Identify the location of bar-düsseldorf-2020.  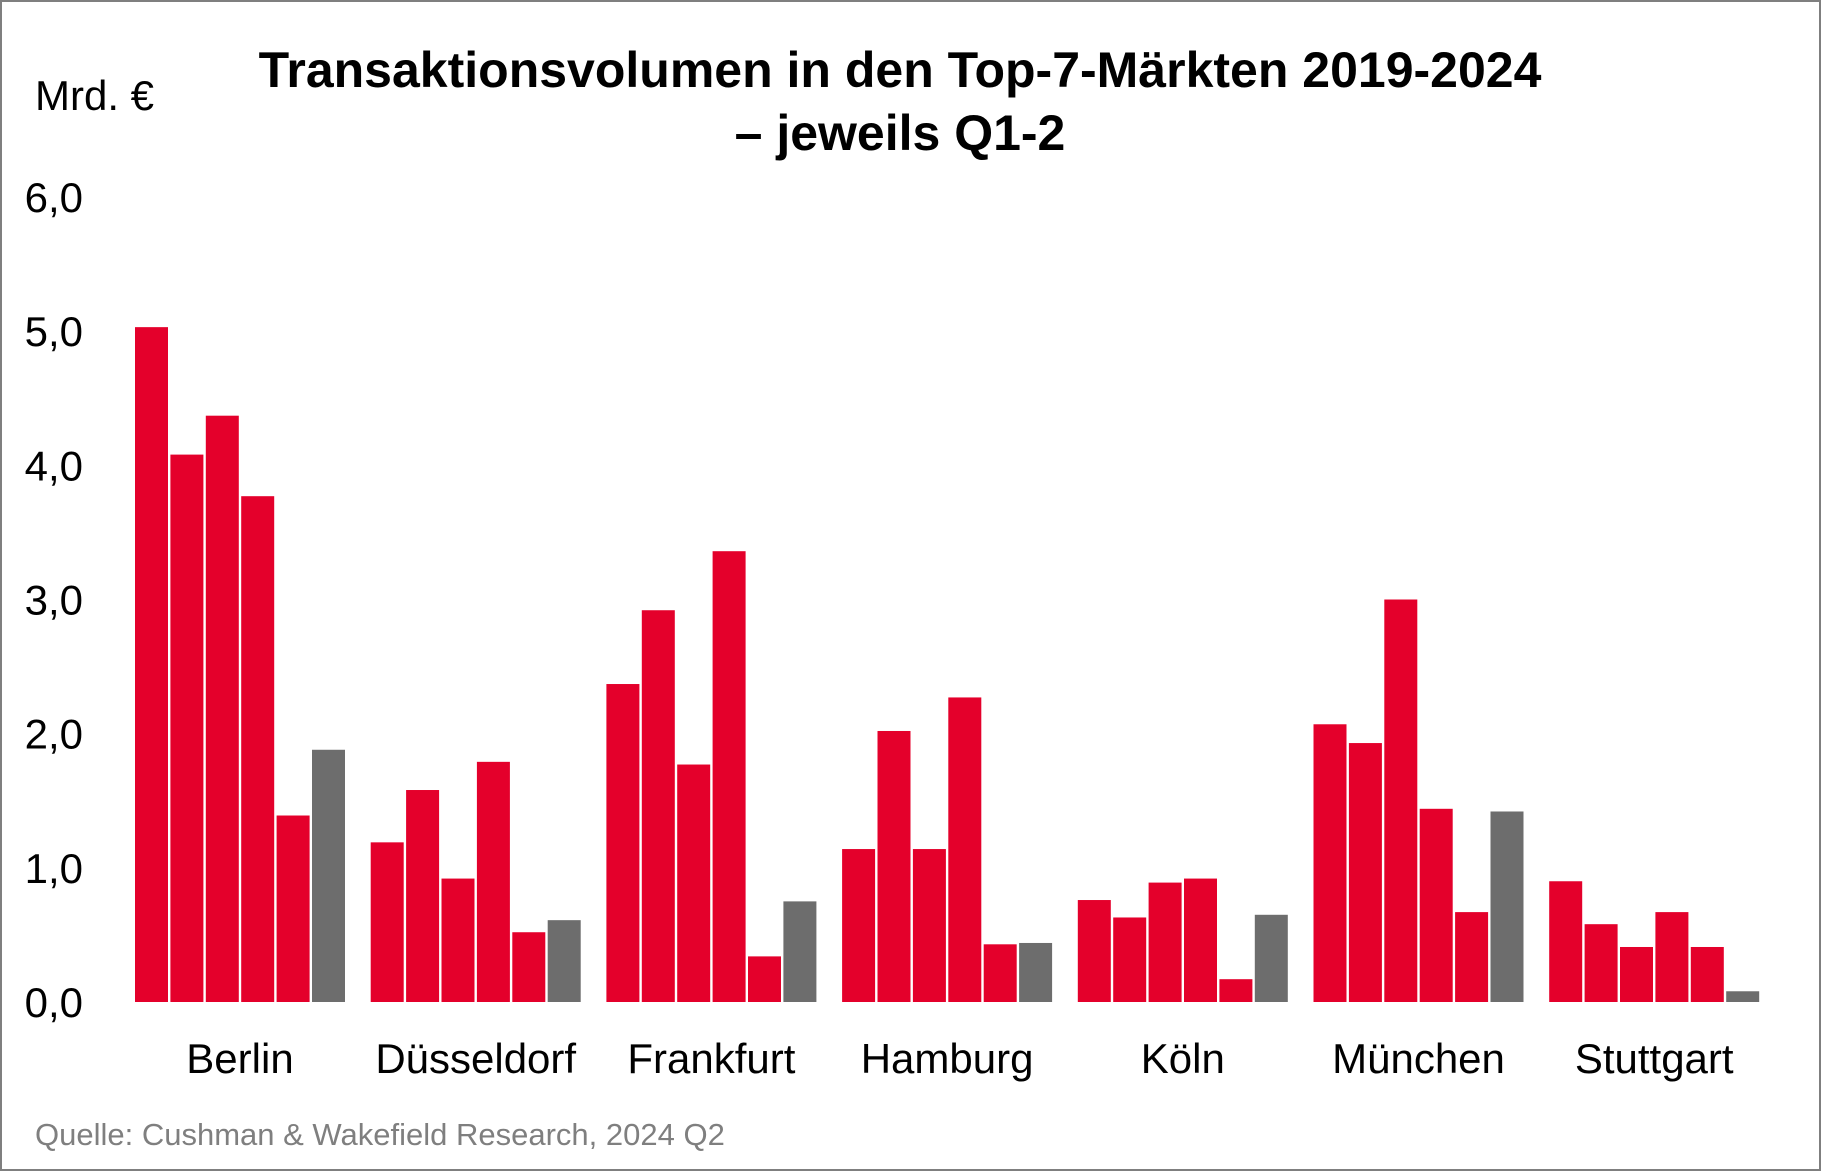
(423, 896).